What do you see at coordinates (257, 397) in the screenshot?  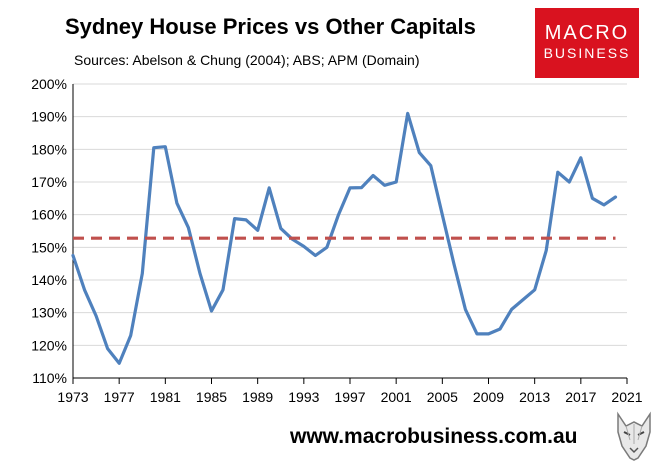 I see `x-tick-label: 1989` at bounding box center [257, 397].